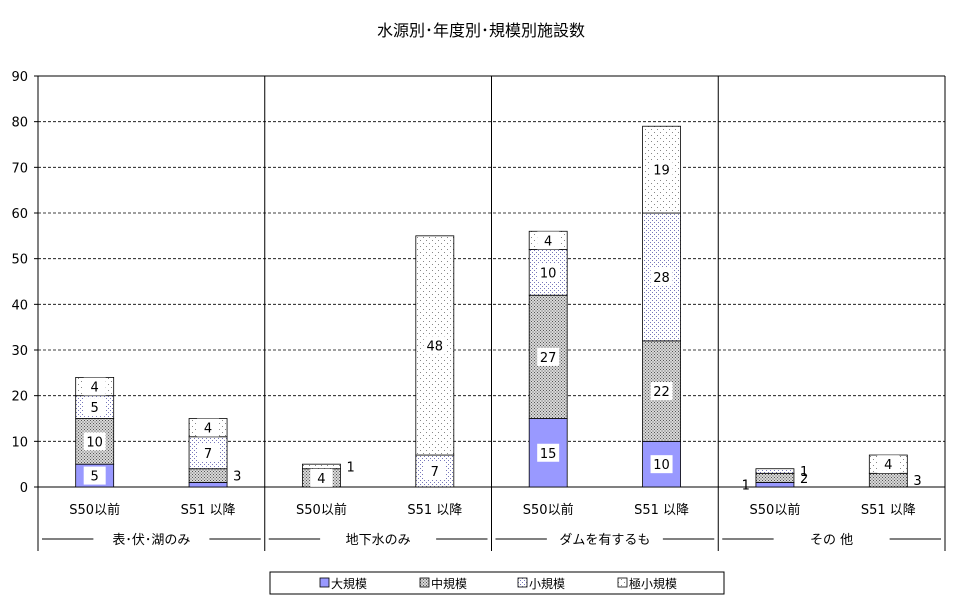 The height and width of the screenshot is (599, 963). Describe the element at coordinates (19, 168) in the screenshot. I see `y-tick-label: 70` at that location.